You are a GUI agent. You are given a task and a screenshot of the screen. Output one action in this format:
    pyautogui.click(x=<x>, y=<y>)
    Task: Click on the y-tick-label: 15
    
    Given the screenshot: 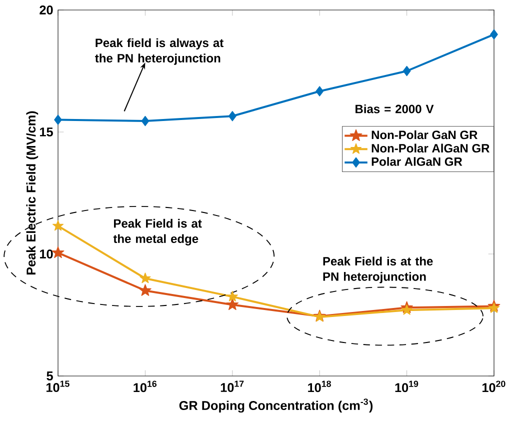 What is the action you would take?
    pyautogui.click(x=46, y=132)
    